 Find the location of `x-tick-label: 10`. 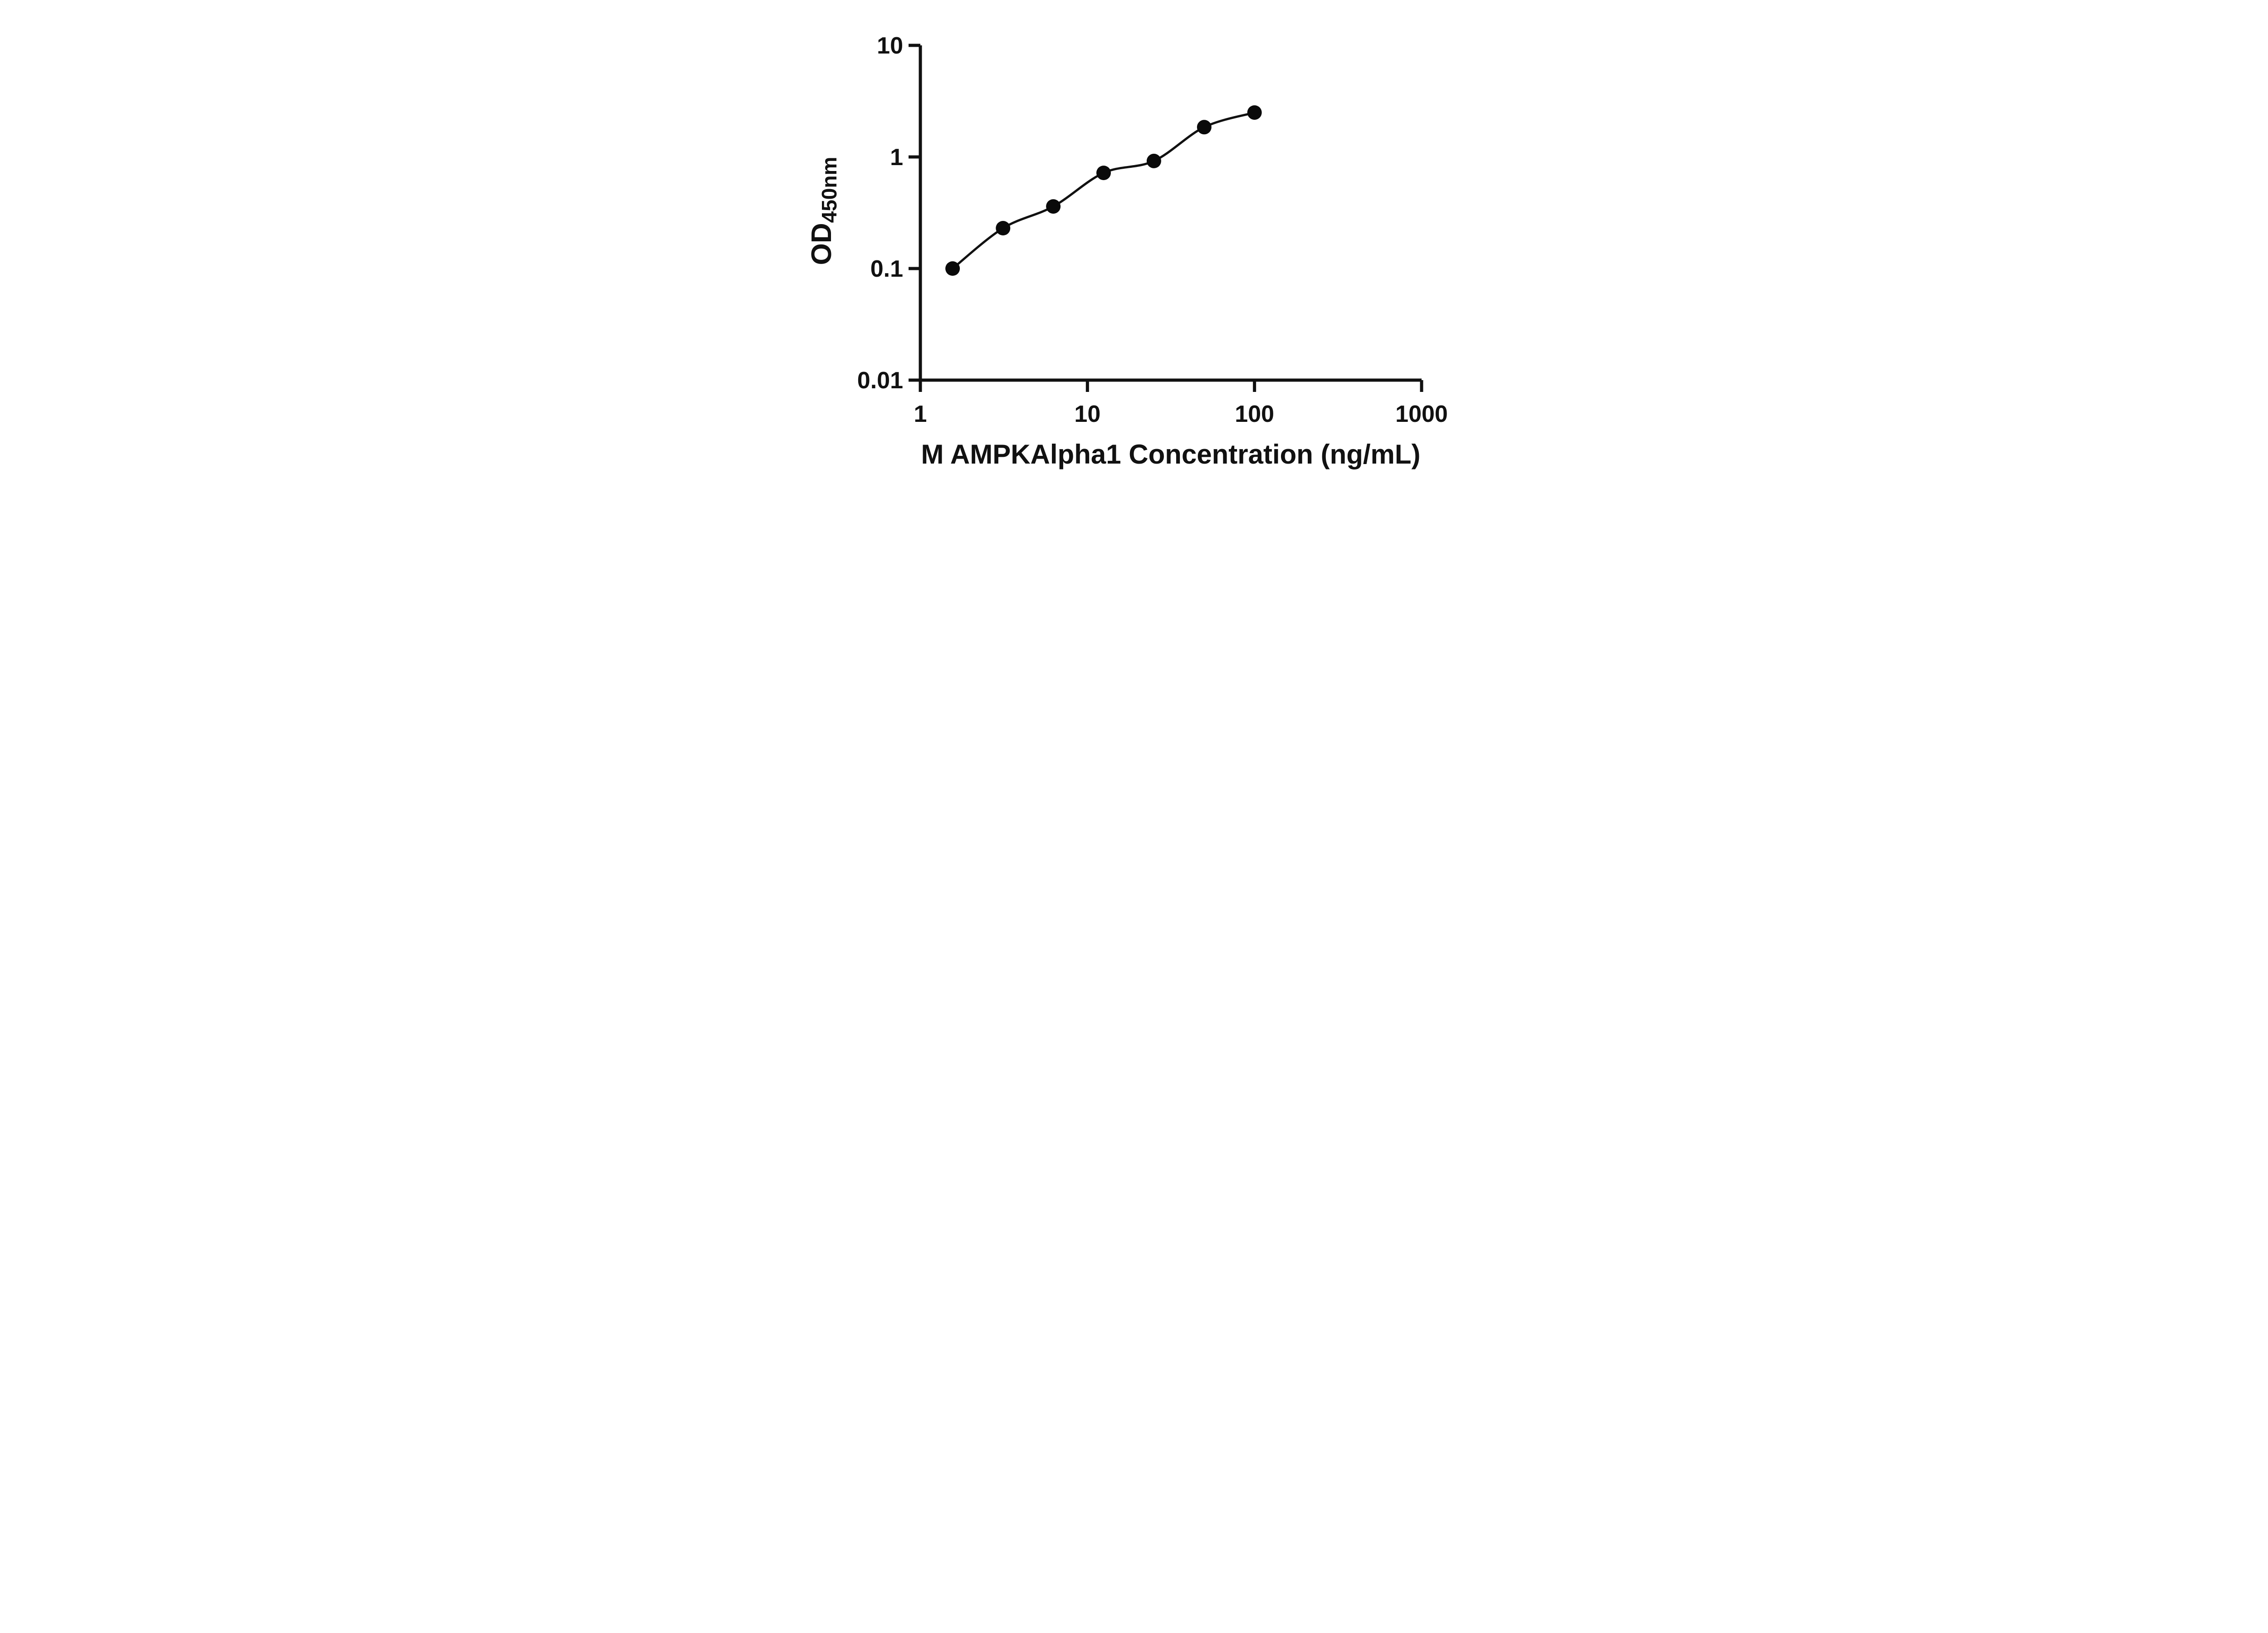

x-tick-label: 10 is located at coordinates (1087, 414).